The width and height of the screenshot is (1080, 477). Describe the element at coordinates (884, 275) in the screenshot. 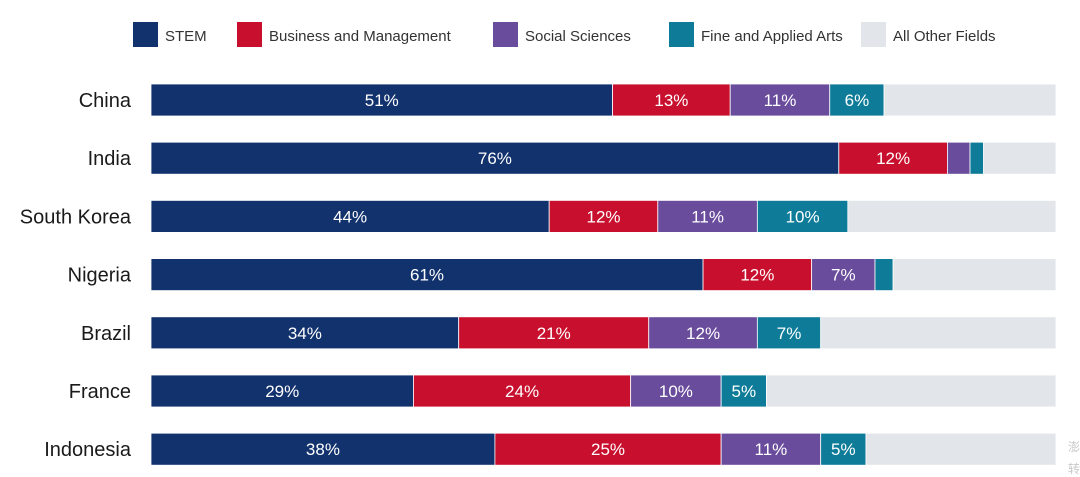

I see `bar-nigeria-fine-and-applied-arts` at that location.